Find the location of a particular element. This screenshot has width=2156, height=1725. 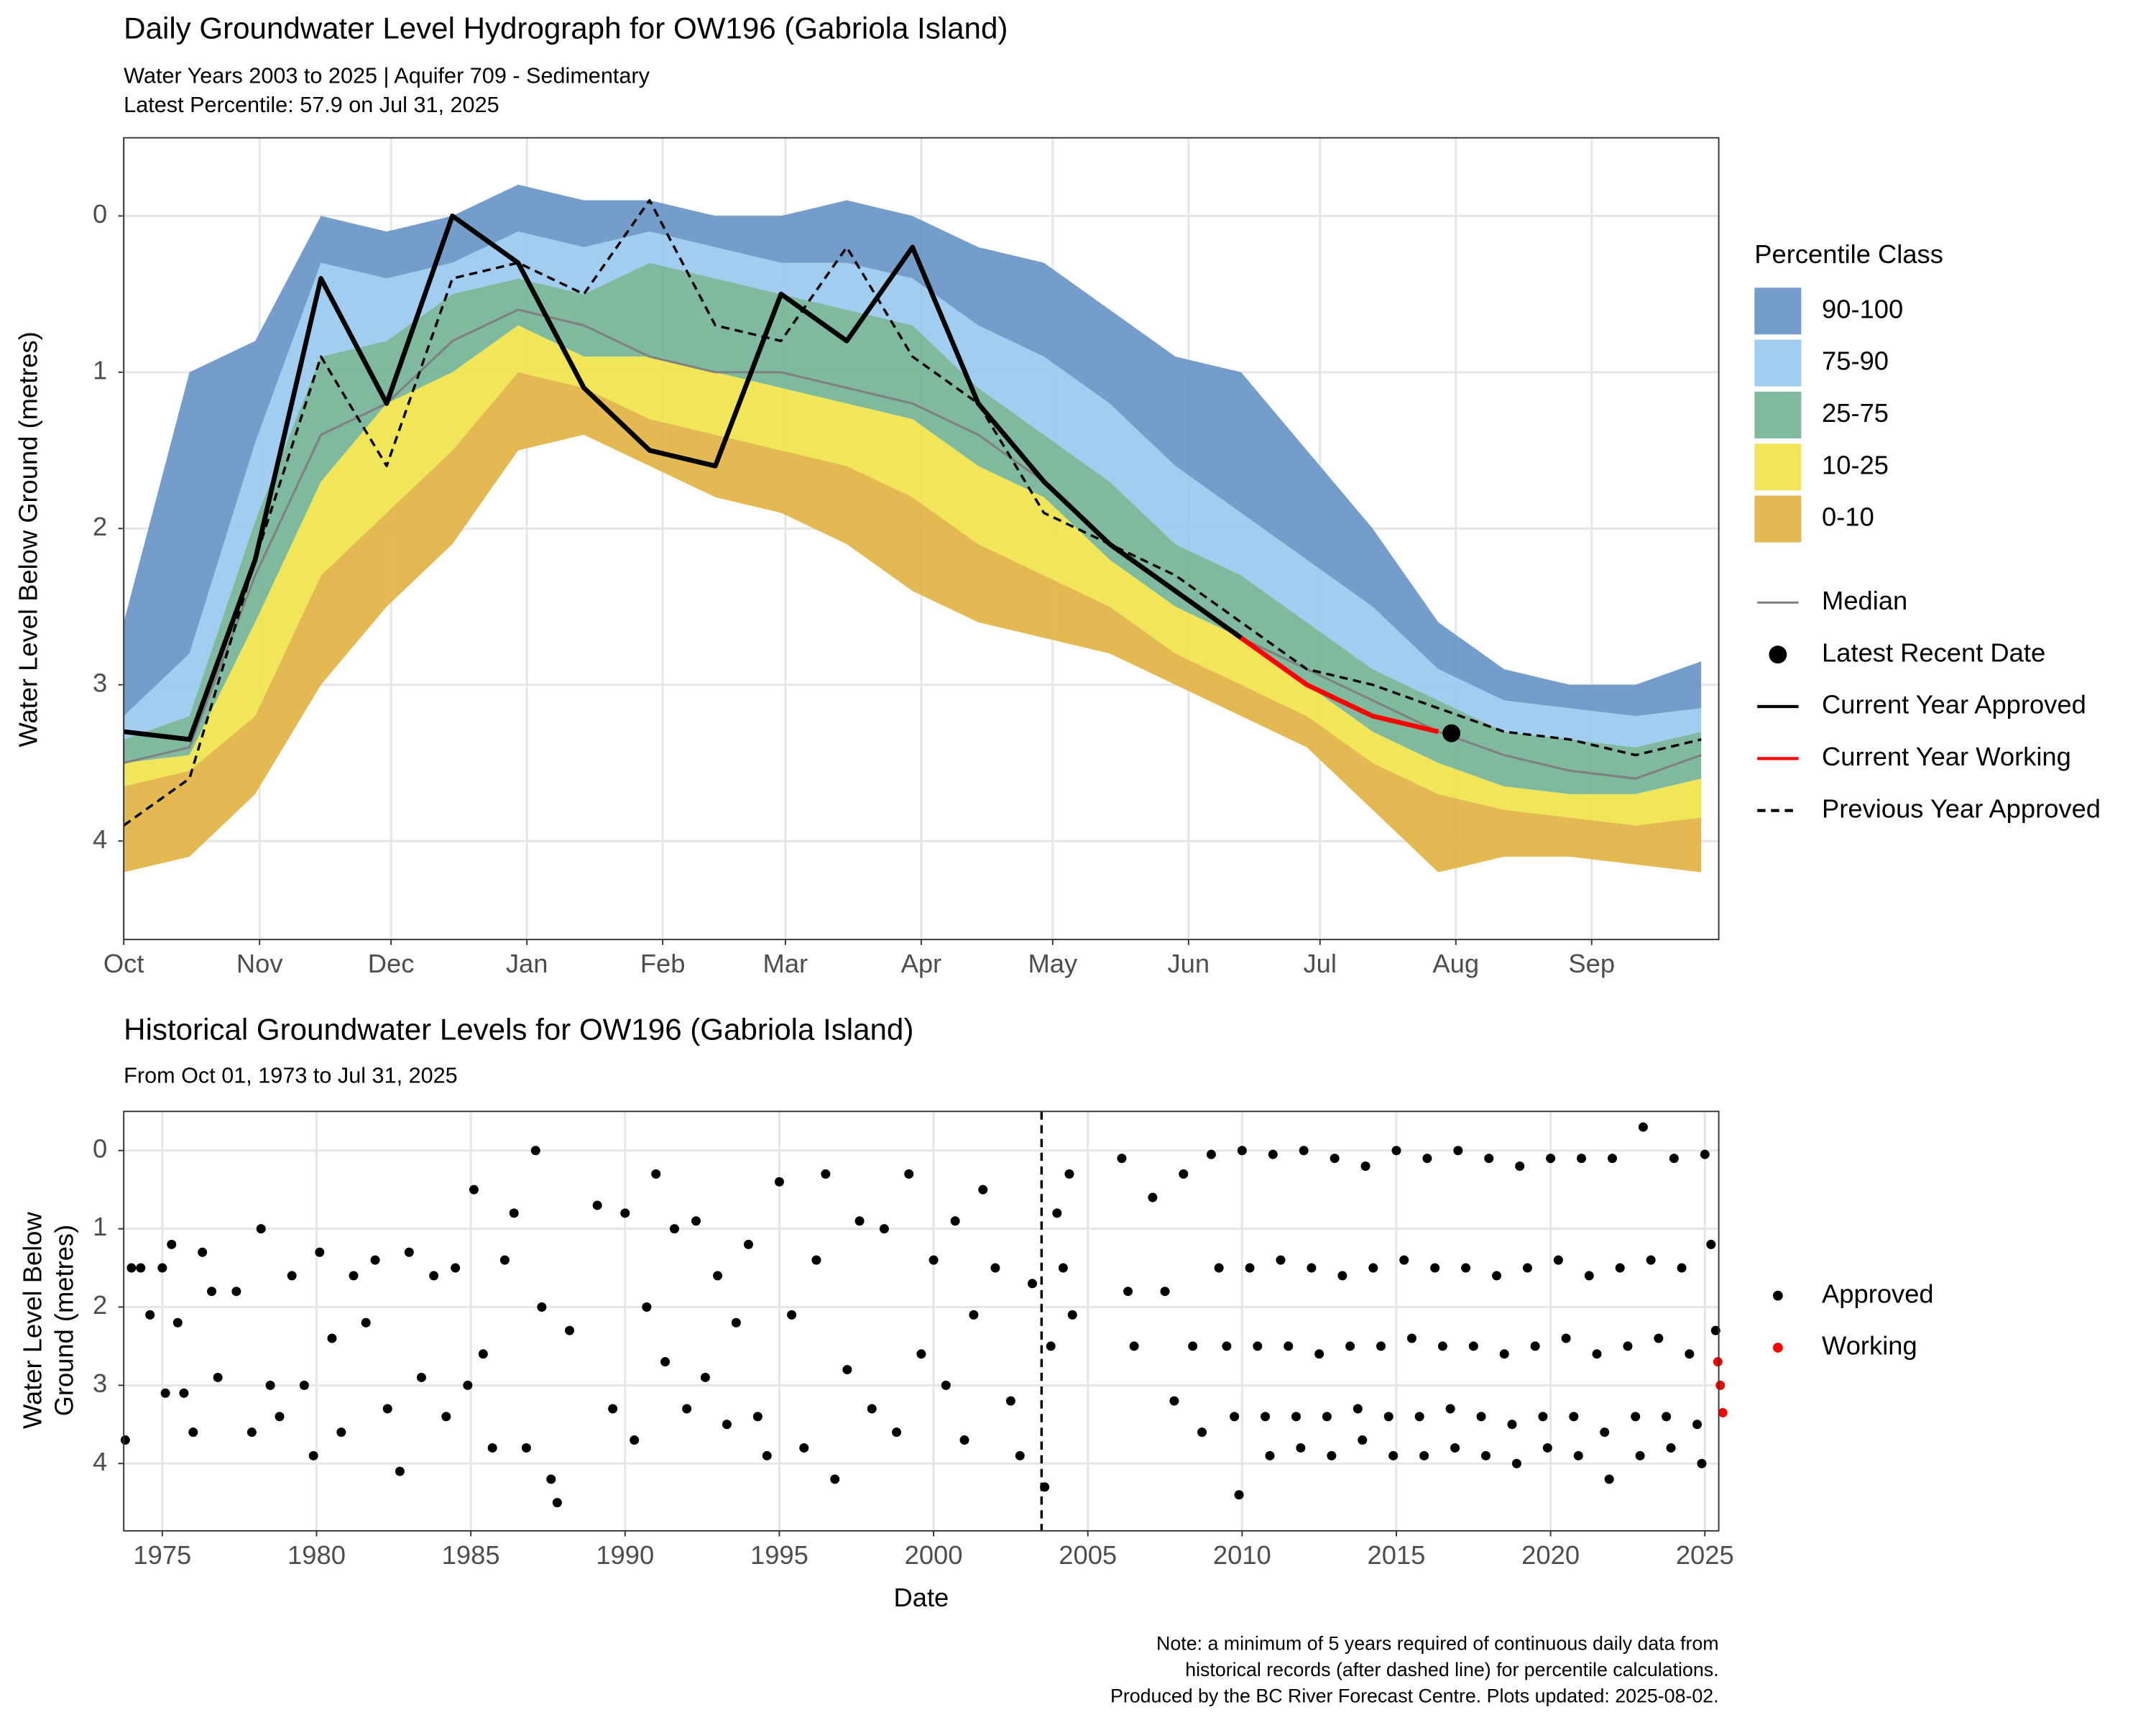

x-tick-label: Jul is located at coordinates (1320, 963).